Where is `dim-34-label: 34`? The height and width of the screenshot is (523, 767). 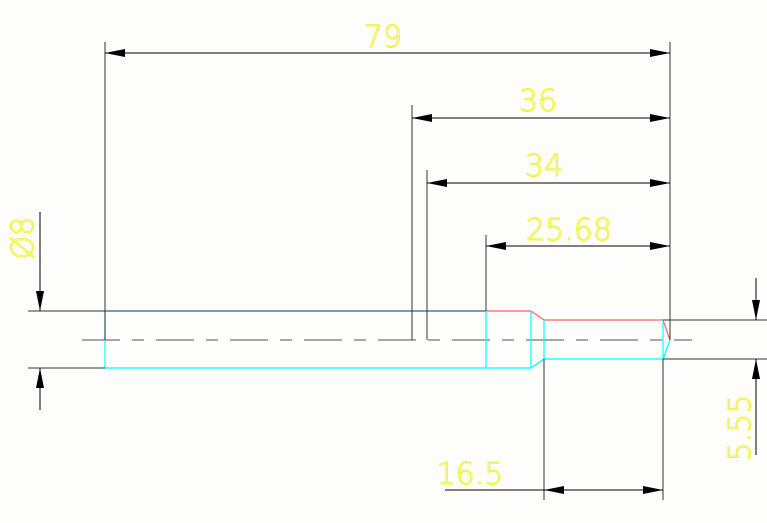 dim-34-label: 34 is located at coordinates (544, 166).